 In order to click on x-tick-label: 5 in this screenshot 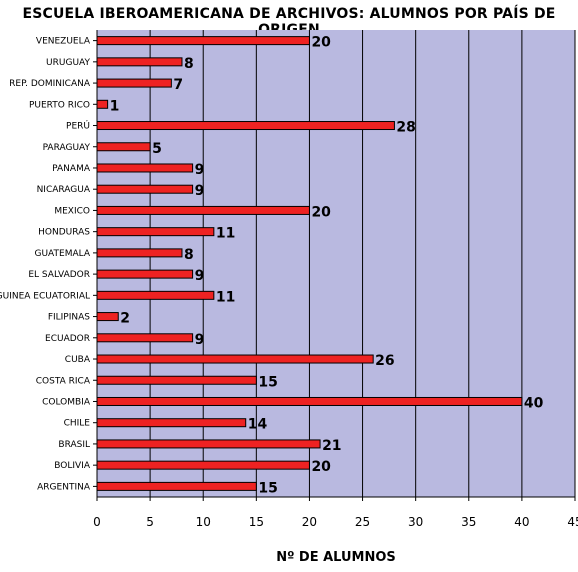, I will do `click(150, 522)`.